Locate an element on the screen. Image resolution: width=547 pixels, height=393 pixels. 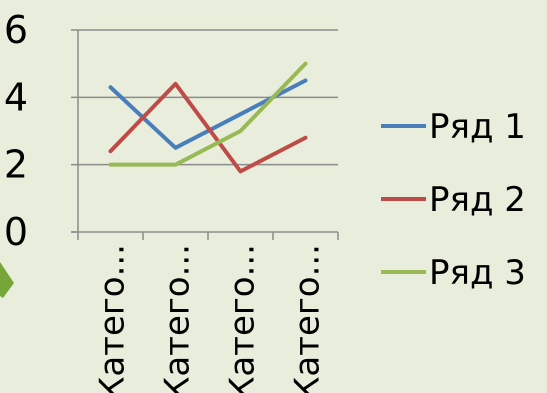
y-tick-label: 4 is located at coordinates (16, 97).